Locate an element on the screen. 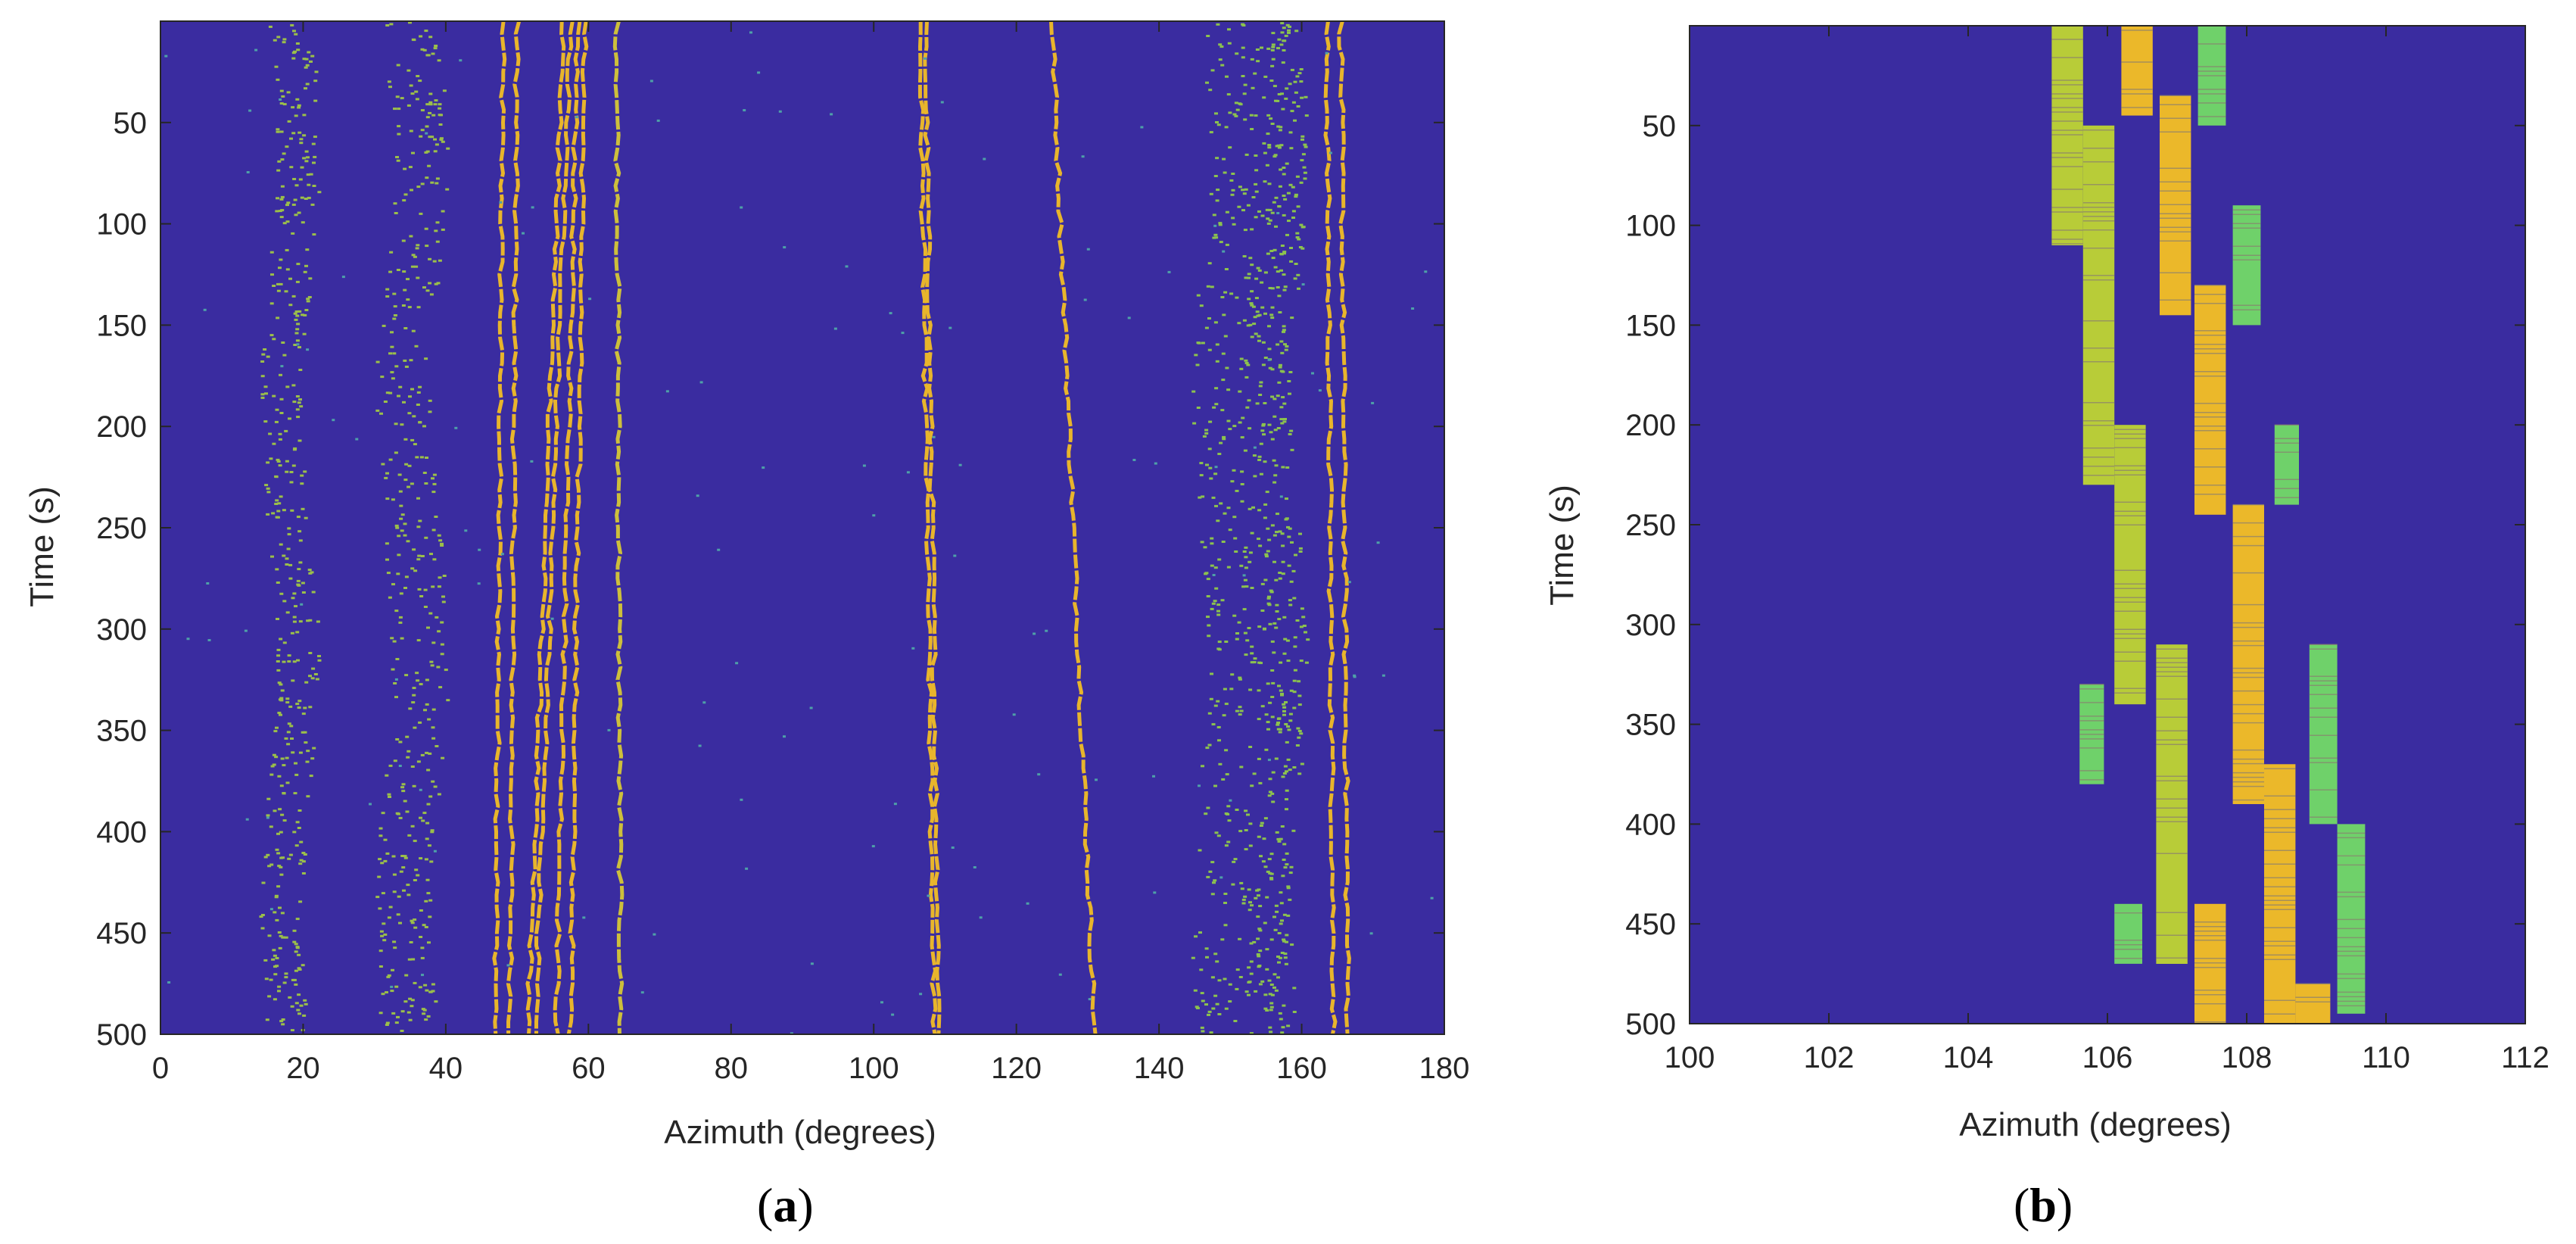  block-a3-fill is located at coordinates (2130, 565).